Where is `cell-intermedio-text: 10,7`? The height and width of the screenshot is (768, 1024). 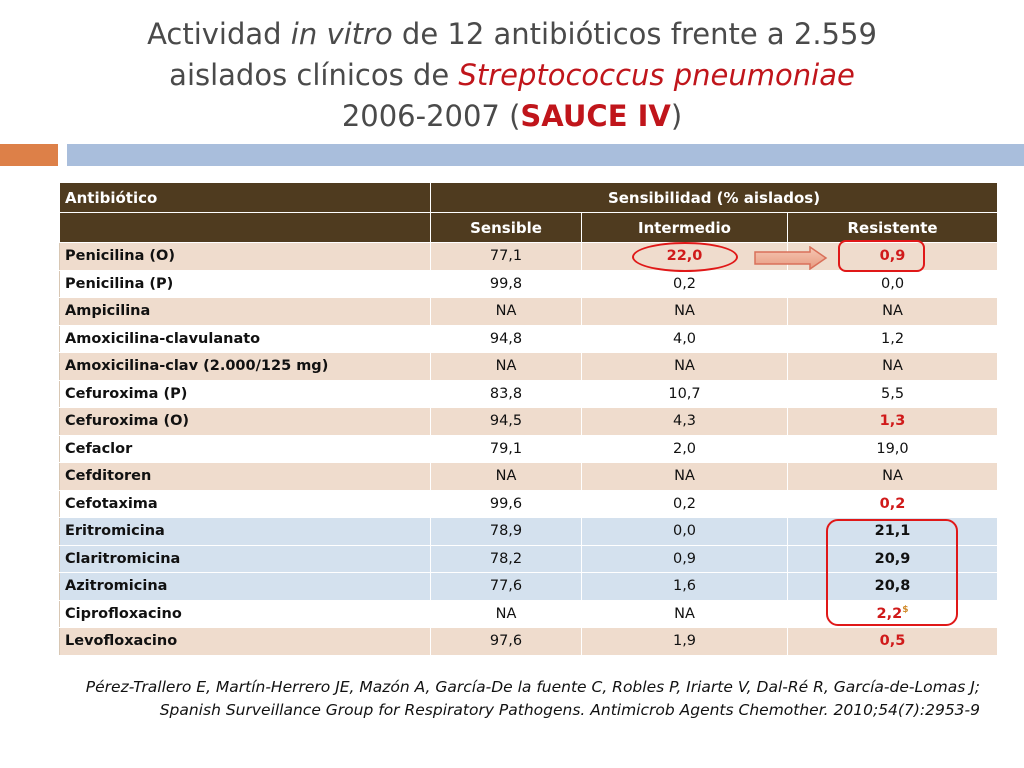 cell-intermedio-text: 10,7 is located at coordinates (684, 393).